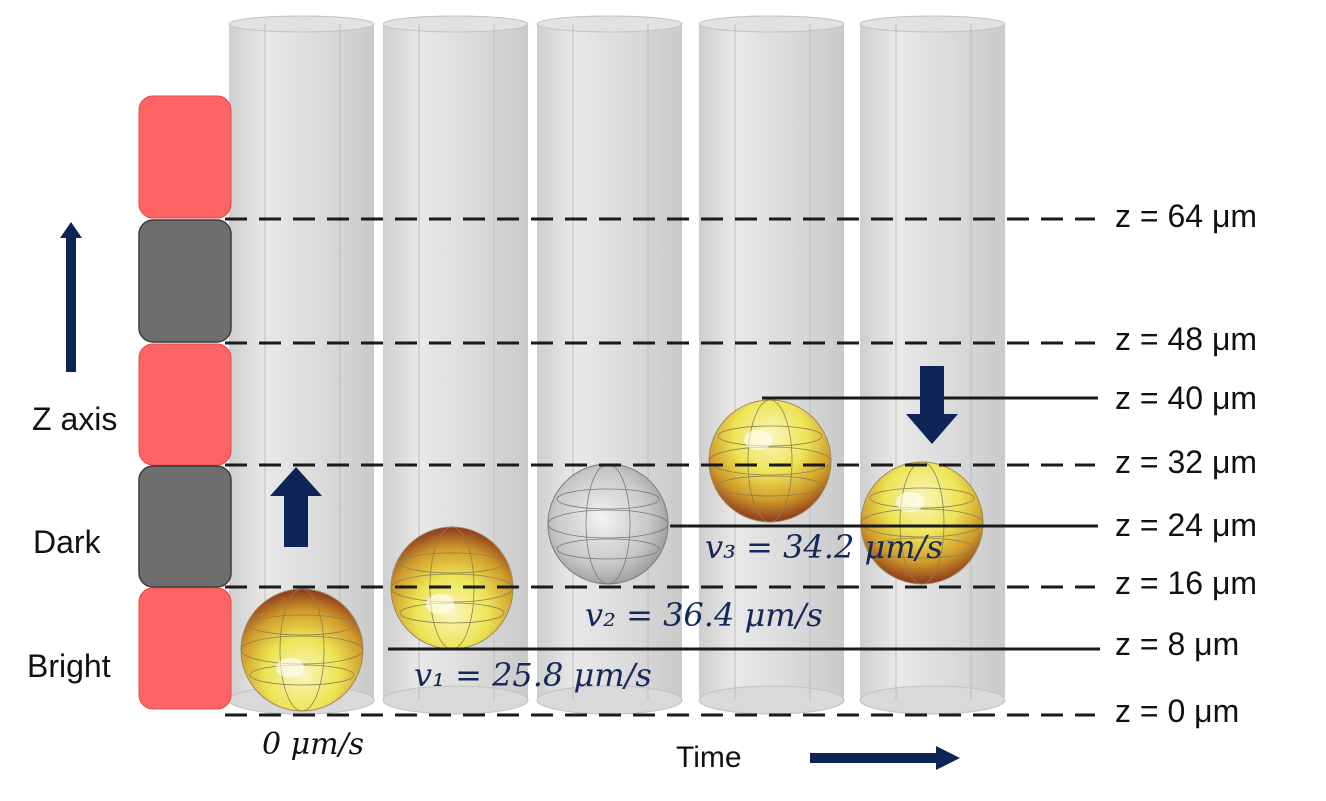 The image size is (1326, 801). What do you see at coordinates (1186, 398) in the screenshot?
I see `z-label-40: z = 40 μm` at bounding box center [1186, 398].